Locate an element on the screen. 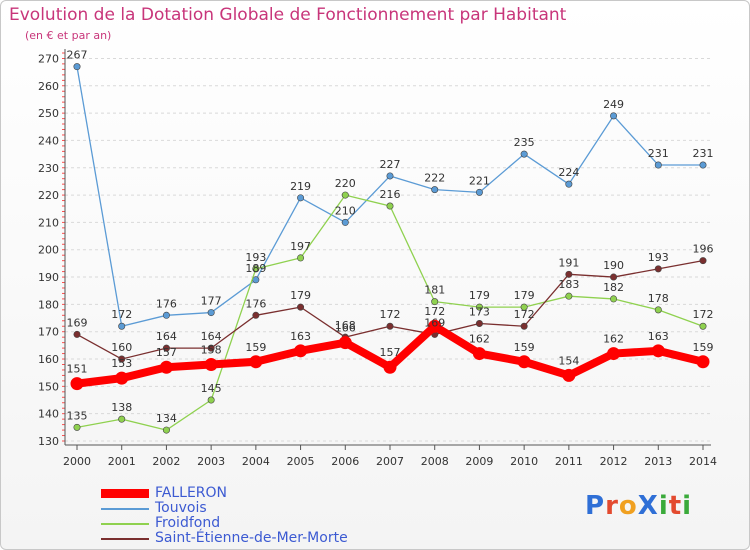 This screenshot has height=550, width=750. logo-letter: P is located at coordinates (595, 506).